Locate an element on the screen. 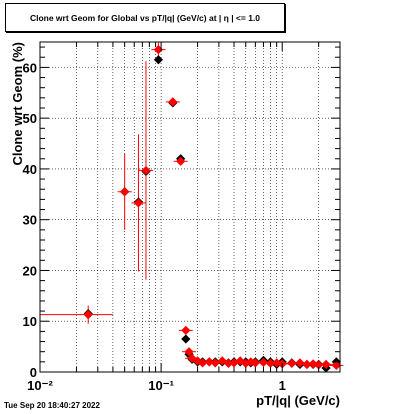 This screenshot has height=414, width=400. x-tick-label: 1 is located at coordinates (282, 385).